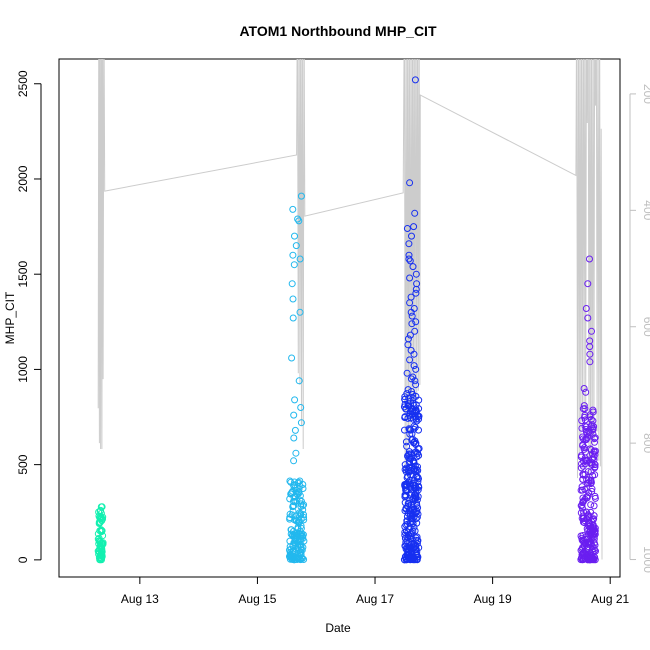  What do you see at coordinates (23, 83) in the screenshot?
I see `y-tick-label: 2500` at bounding box center [23, 83].